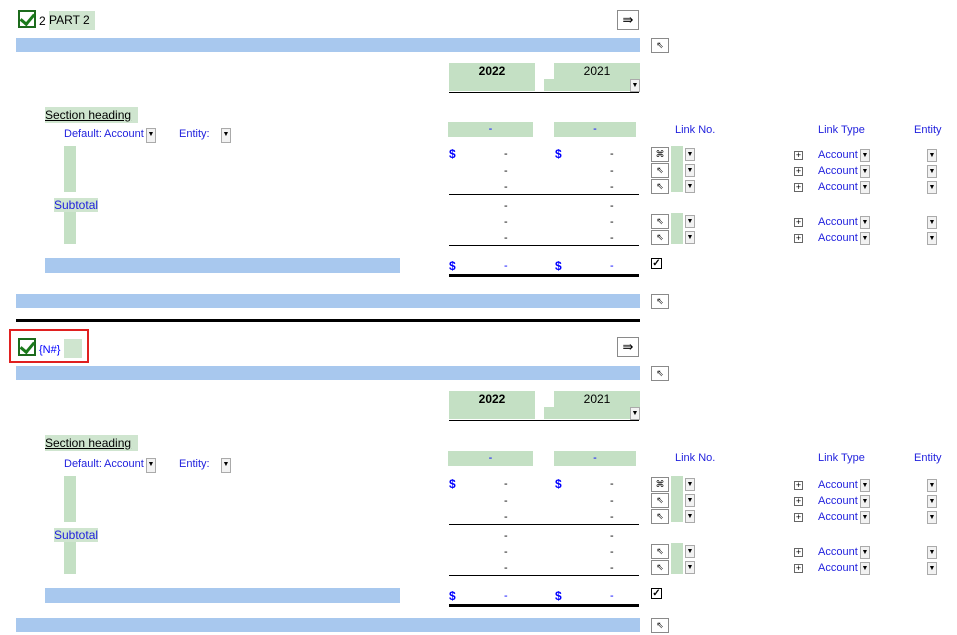 This screenshot has height=635, width=957. Describe the element at coordinates (506, 596) in the screenshot. I see `grand-total-current: -` at that location.